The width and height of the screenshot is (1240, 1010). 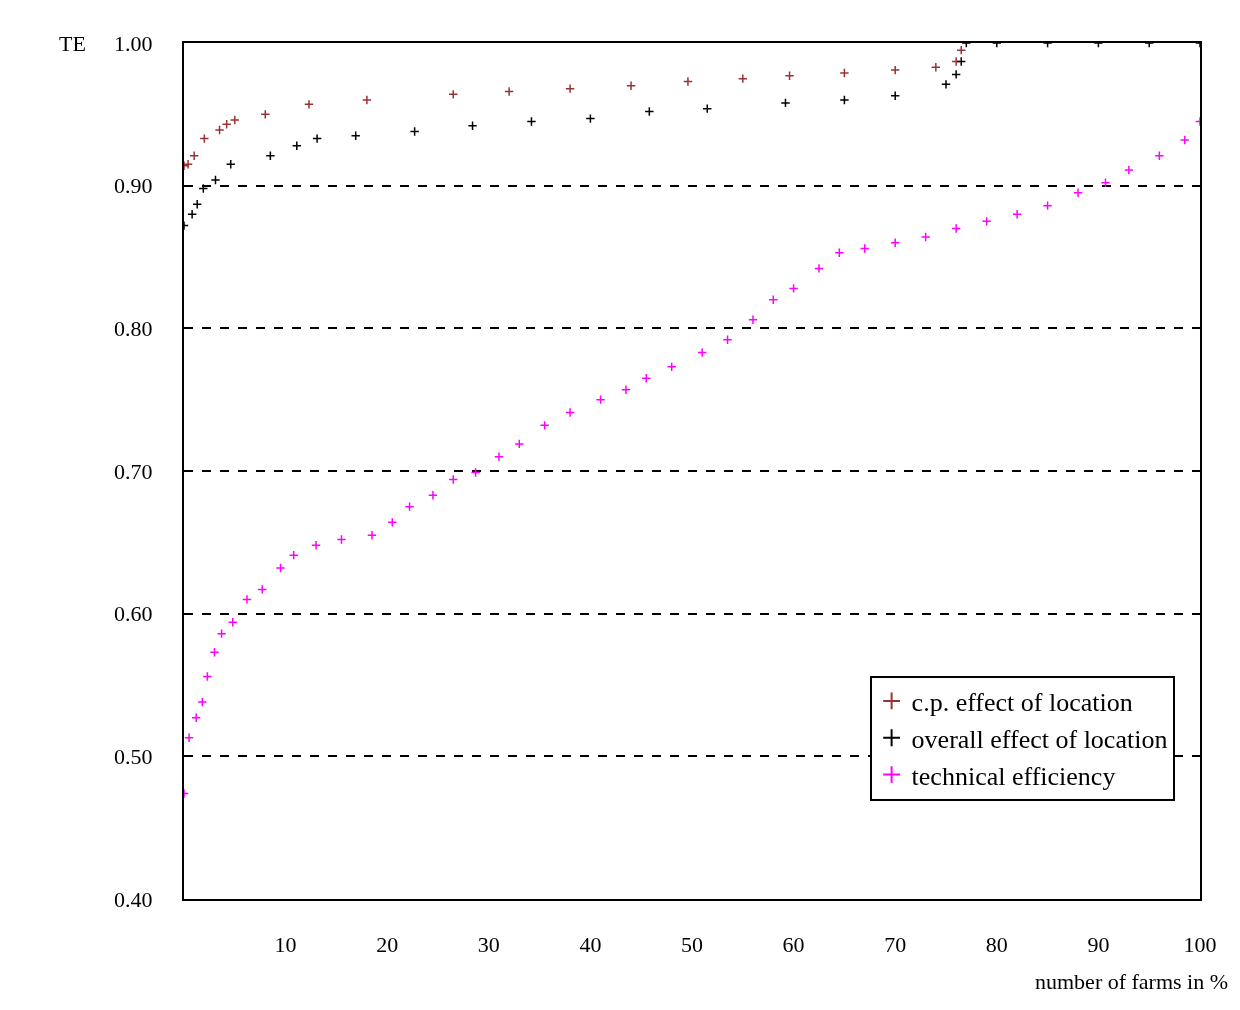 I want to click on x-tick-label: 40, so click(x=590, y=945).